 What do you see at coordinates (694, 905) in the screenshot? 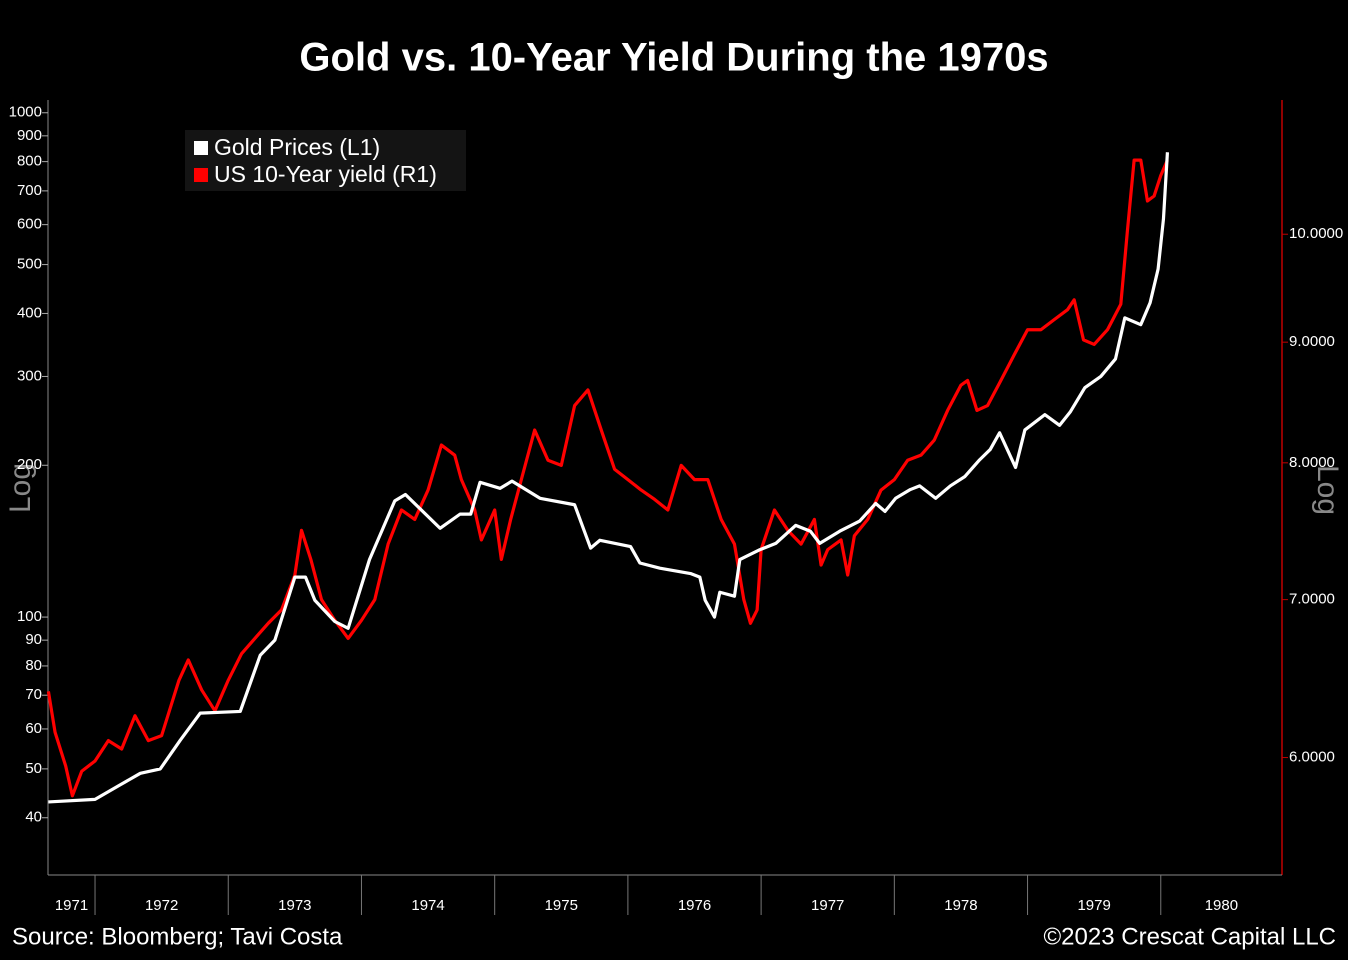
I see `x-tick-label: 1976` at bounding box center [694, 905].